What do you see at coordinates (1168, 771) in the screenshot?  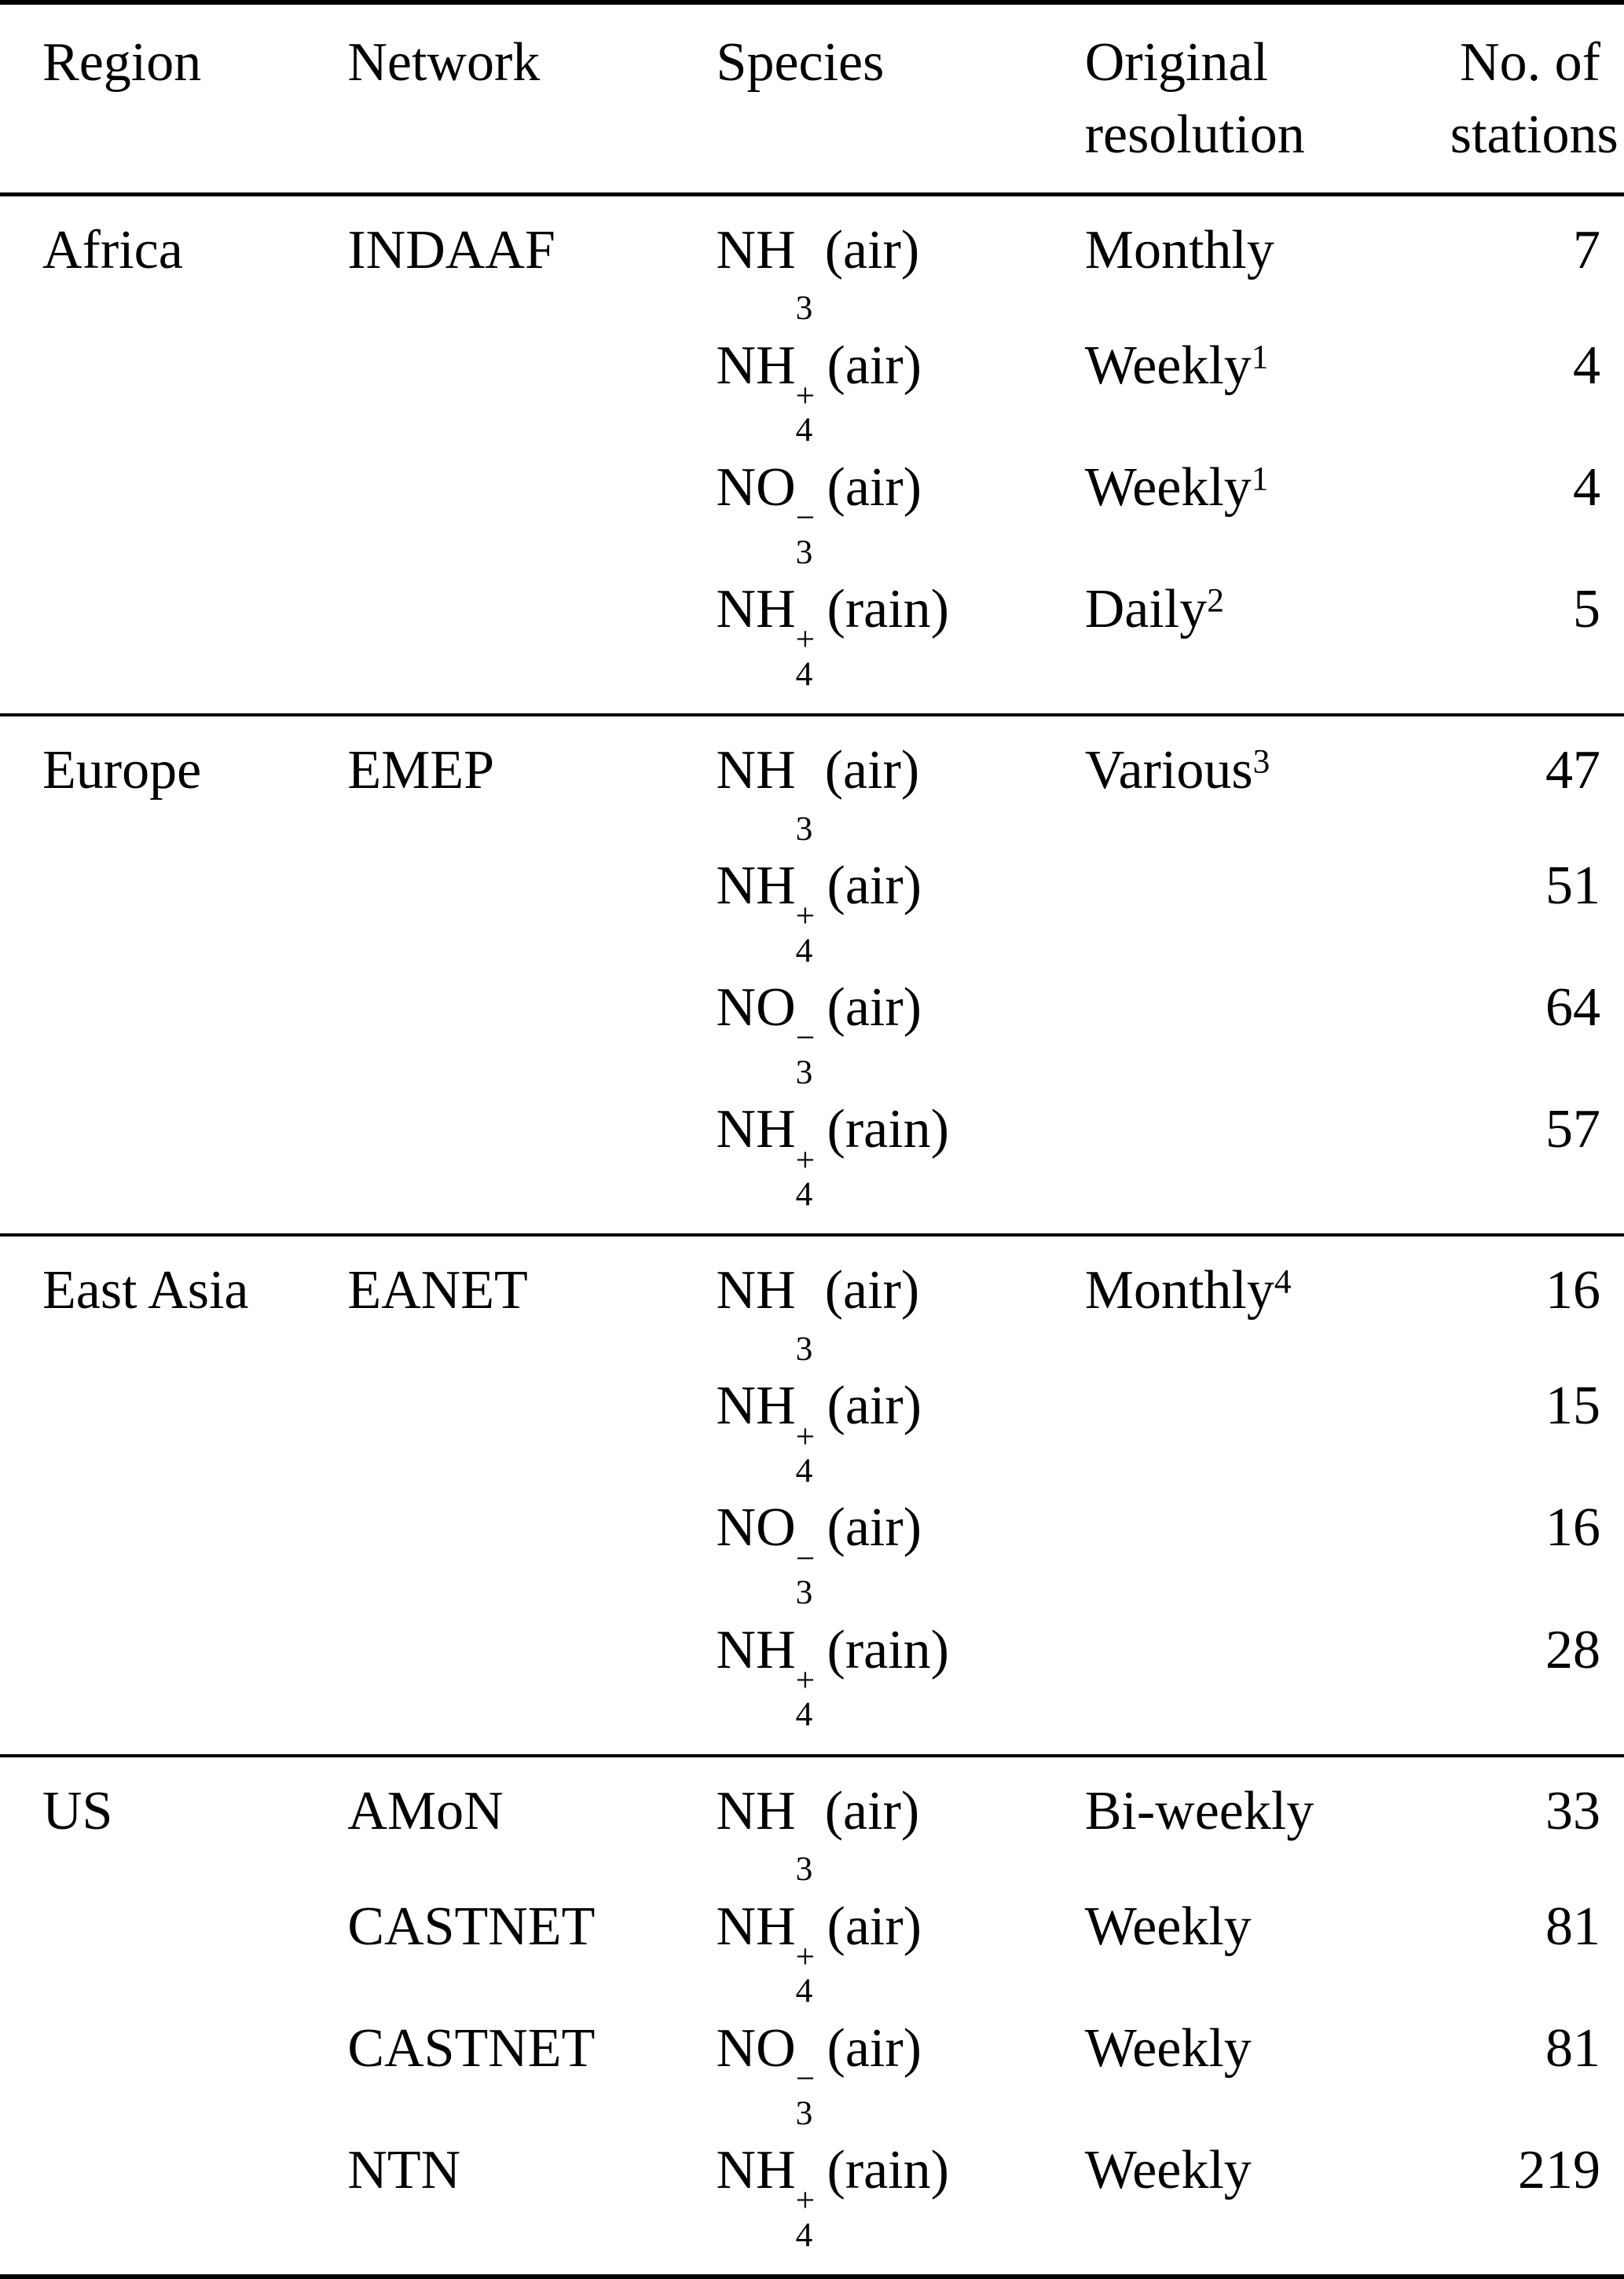 I see `resolution-text: Various` at bounding box center [1168, 771].